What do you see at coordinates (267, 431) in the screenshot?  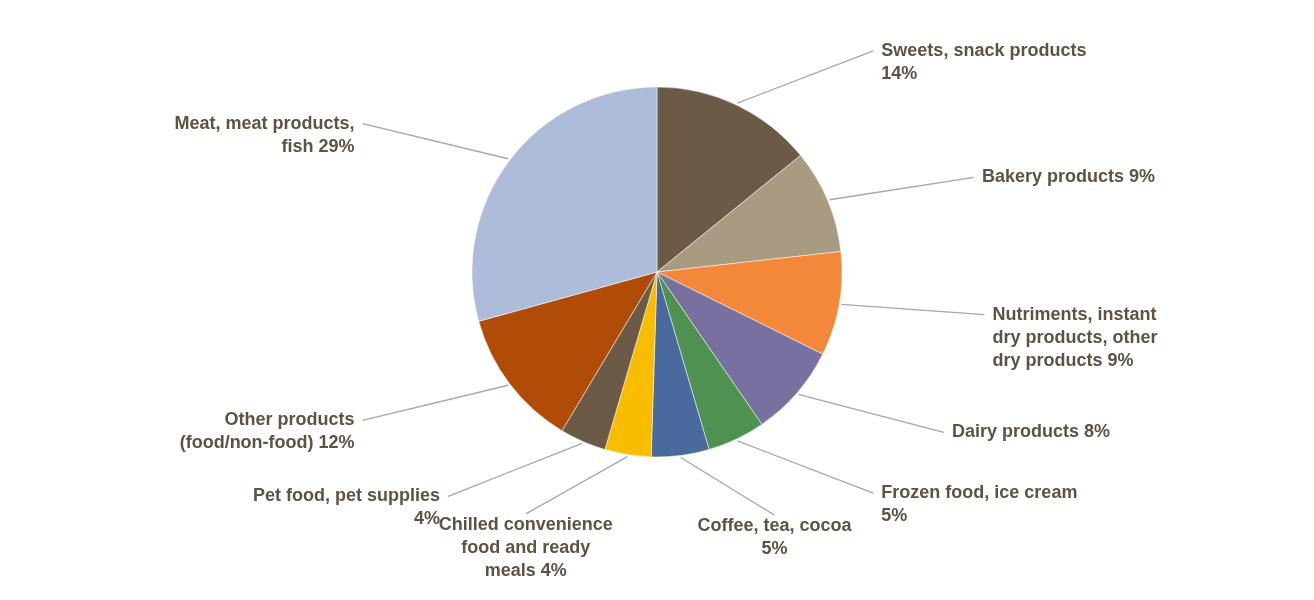 I see `slice-label: Other products (food/non-food) 12%` at bounding box center [267, 431].